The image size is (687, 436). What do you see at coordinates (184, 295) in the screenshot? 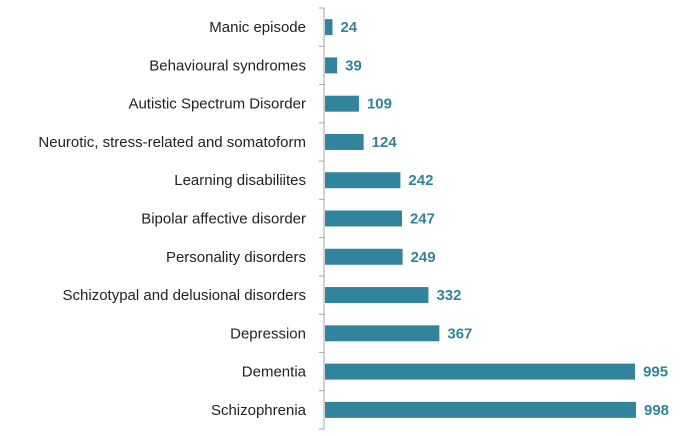
I see `category-label: Schizotypal and delusional disorders` at bounding box center [184, 295].